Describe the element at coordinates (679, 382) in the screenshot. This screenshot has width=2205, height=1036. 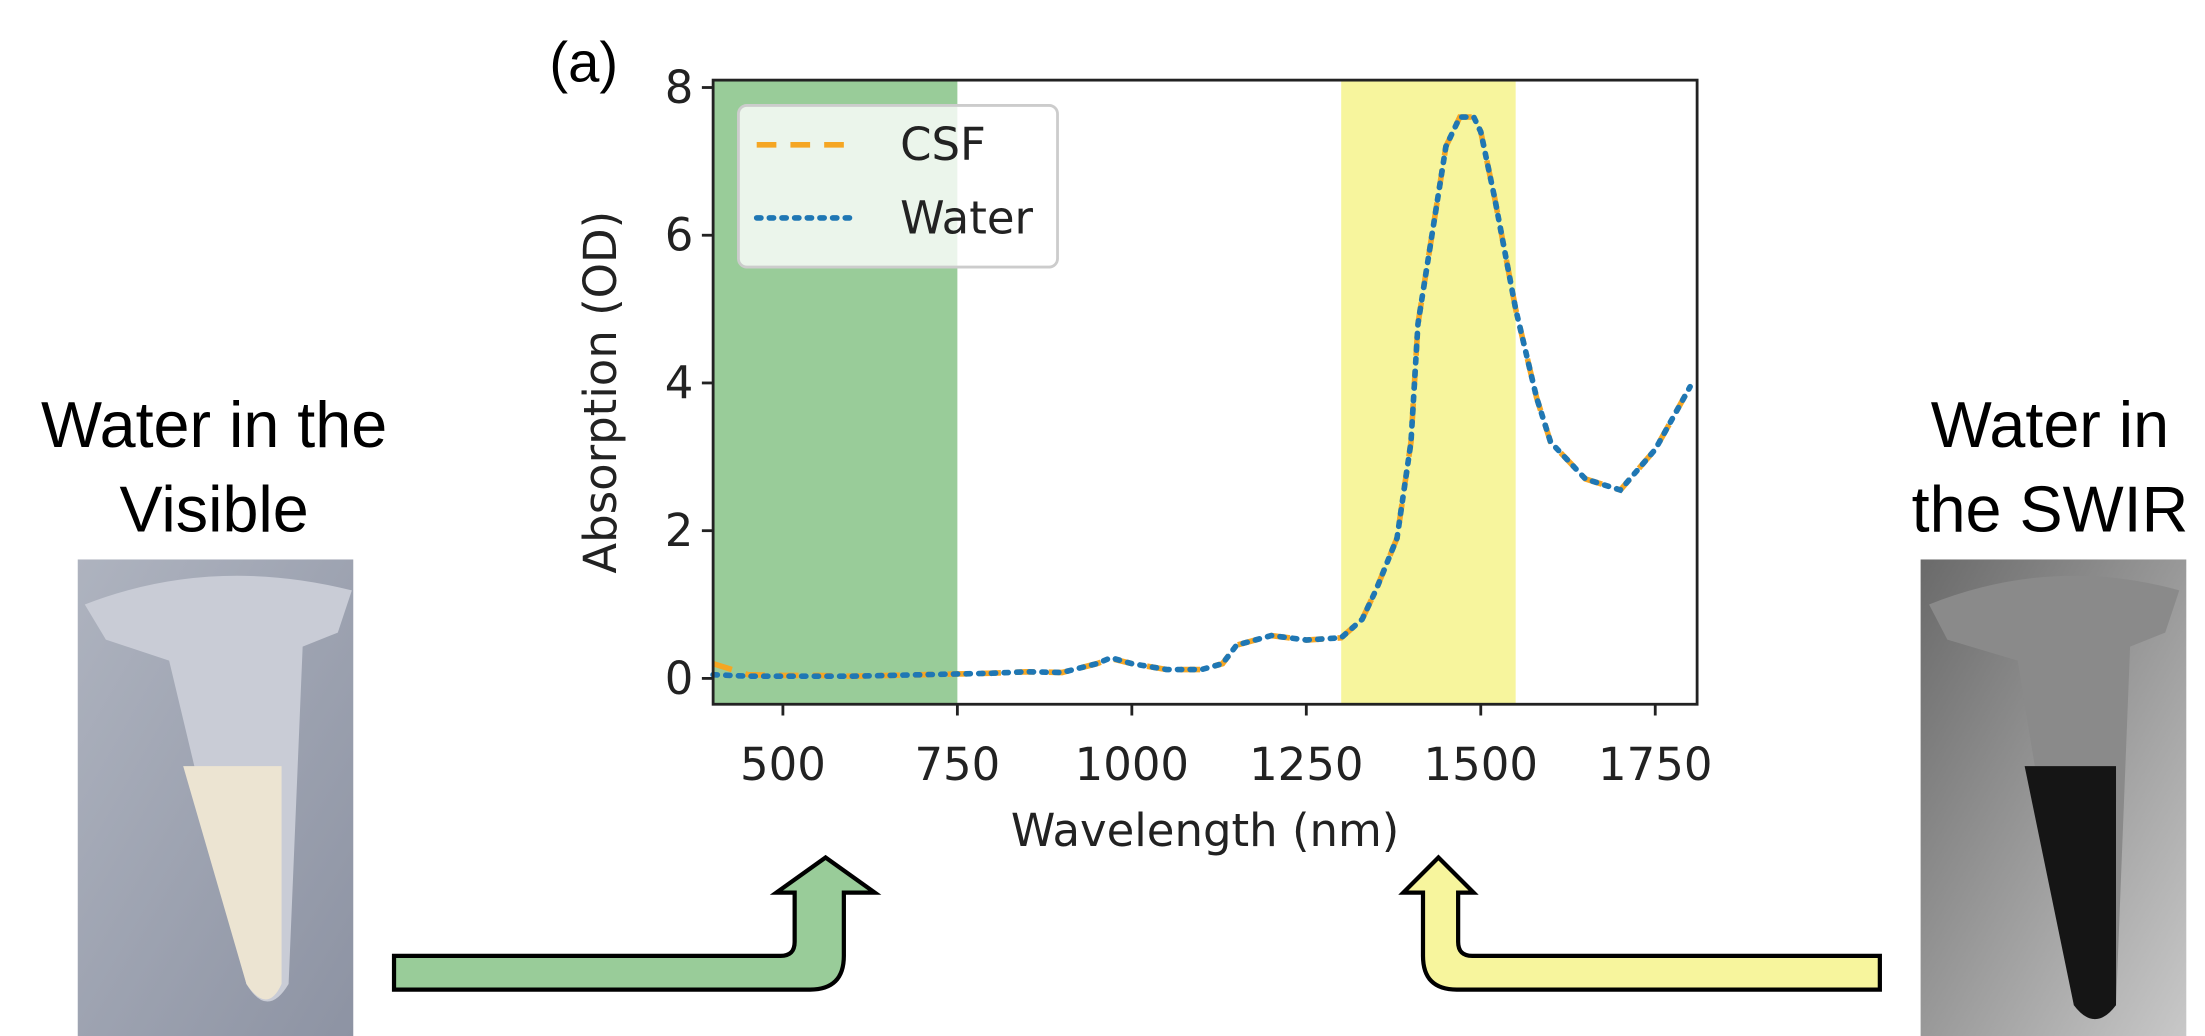
I see `y-tick-label: 4` at that location.